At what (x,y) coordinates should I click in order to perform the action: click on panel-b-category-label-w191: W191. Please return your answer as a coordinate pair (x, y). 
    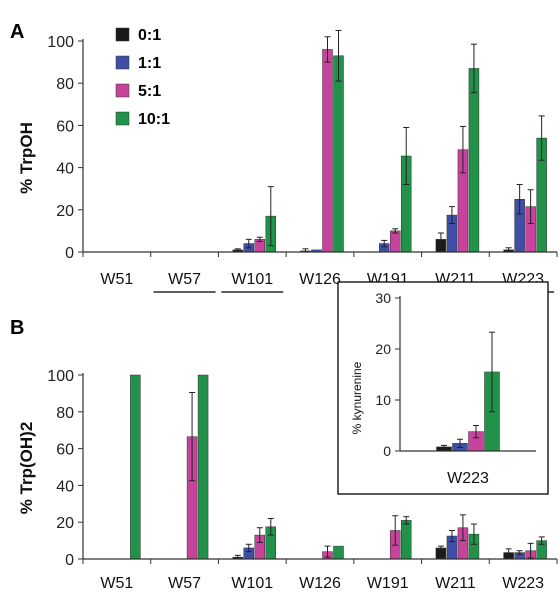
    Looking at the image, I should click on (388, 583).